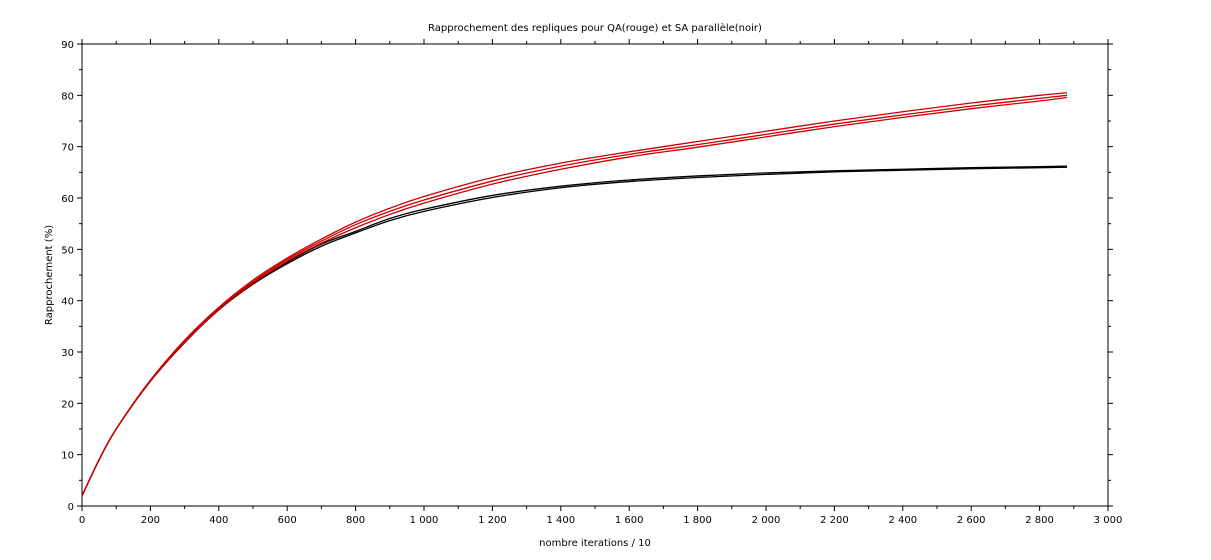 This screenshot has height=560, width=1211. Describe the element at coordinates (595, 543) in the screenshot. I see `x-axis-label: nombre iterations / 10` at that location.